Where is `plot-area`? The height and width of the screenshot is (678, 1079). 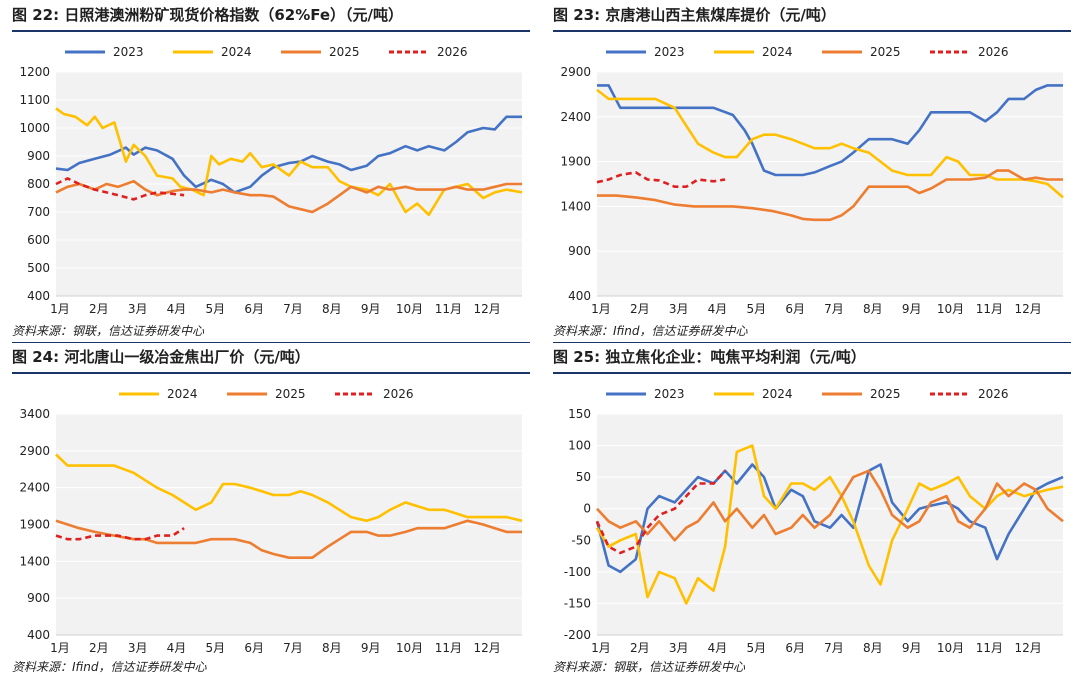
plot-area is located at coordinates (830, 524).